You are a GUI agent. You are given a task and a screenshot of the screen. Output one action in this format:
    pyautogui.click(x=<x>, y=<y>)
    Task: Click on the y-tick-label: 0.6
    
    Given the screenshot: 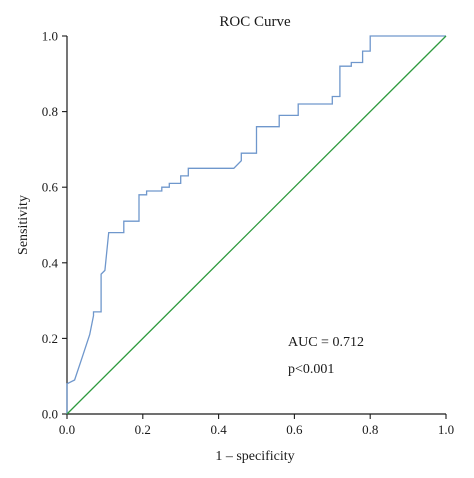 What is the action you would take?
    pyautogui.click(x=50, y=187)
    